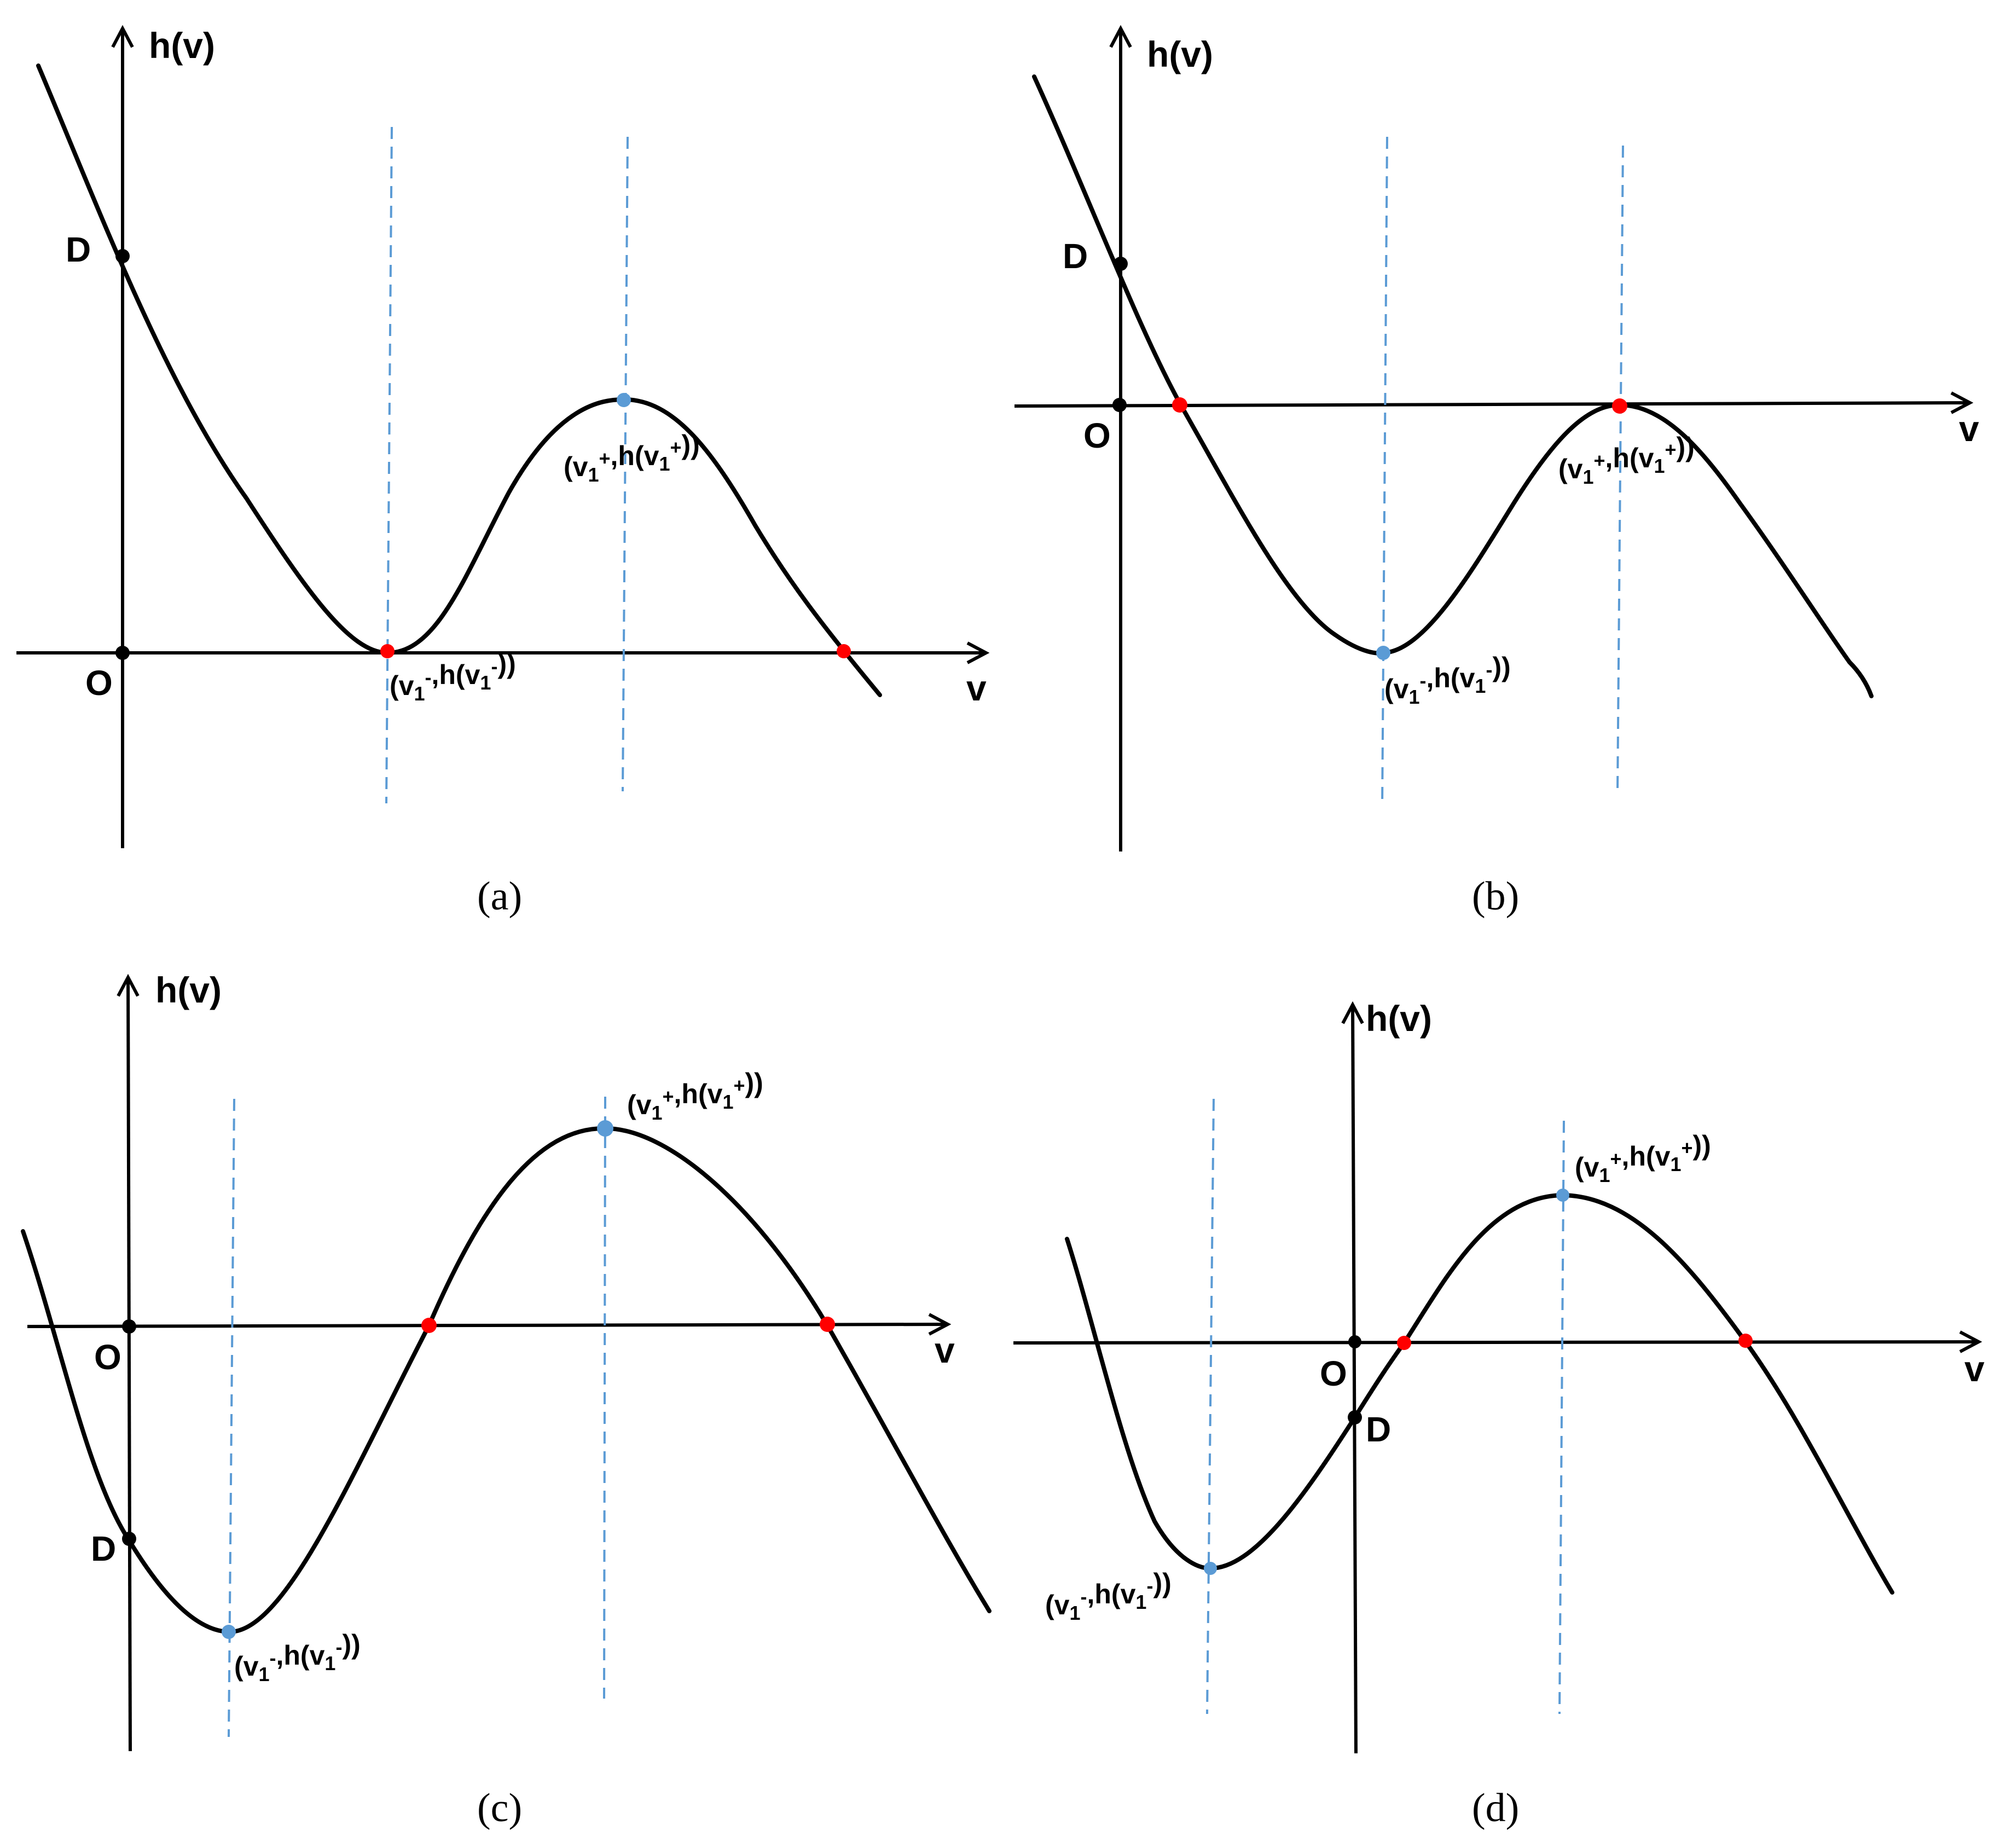 The height and width of the screenshot is (1848, 2006). Describe the element at coordinates (499, 1808) in the screenshot. I see `panel-caption: (c)` at that location.